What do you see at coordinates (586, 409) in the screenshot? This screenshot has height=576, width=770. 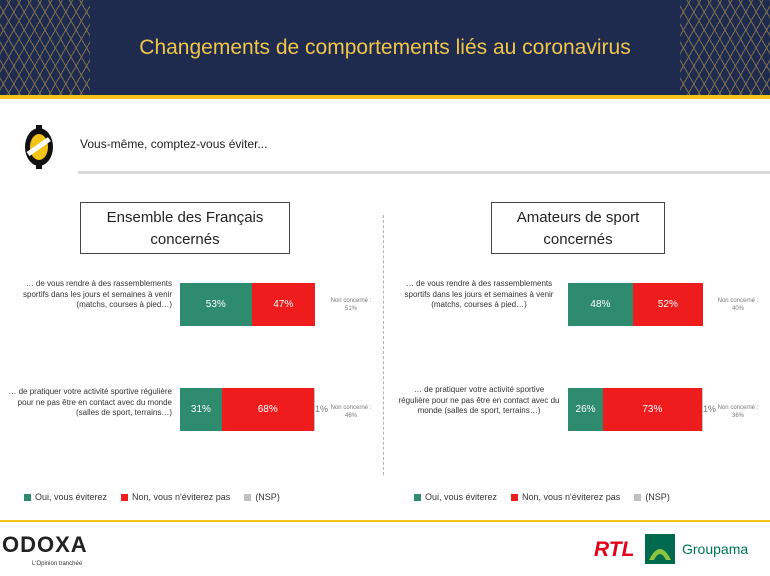 I see `bar-segment-oui: 26%` at bounding box center [586, 409].